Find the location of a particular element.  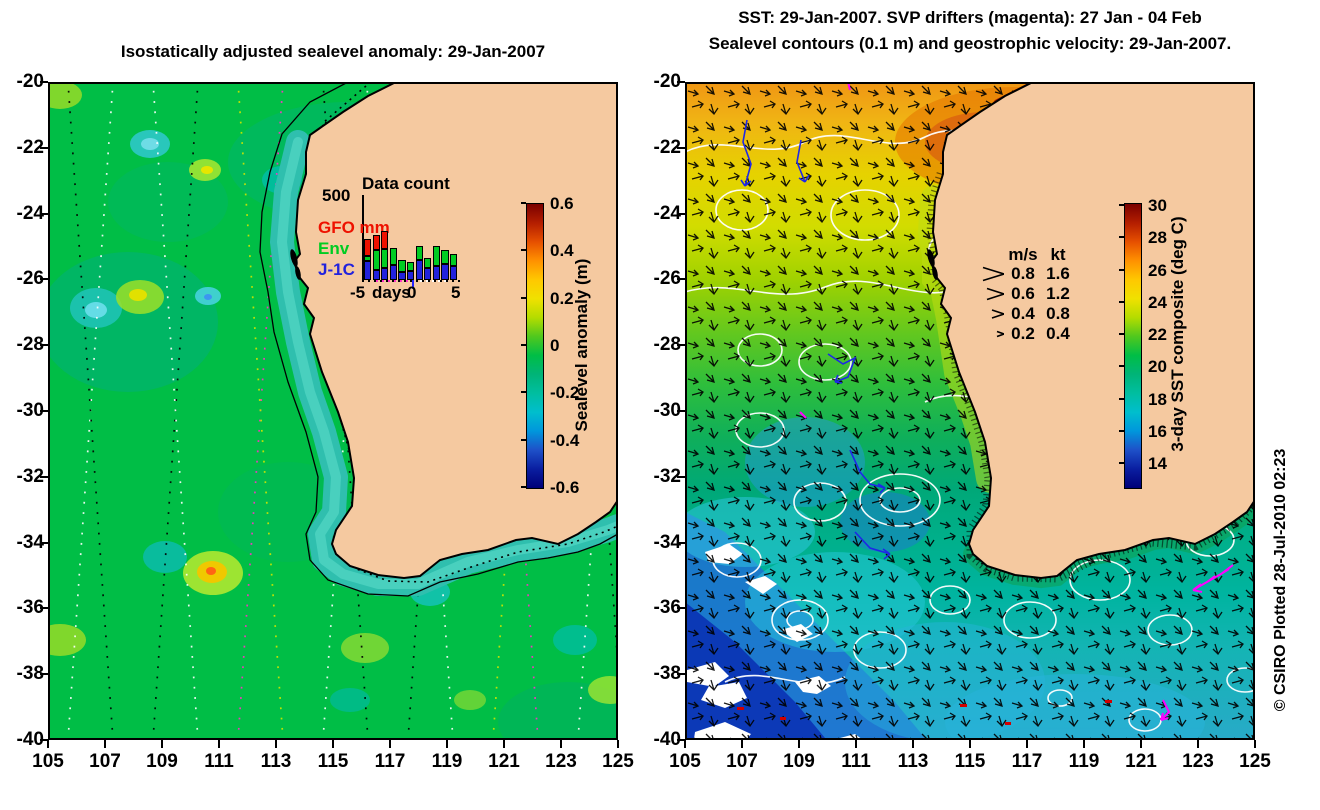

left_panel-x-tick-label: 107 is located at coordinates (105, 761).